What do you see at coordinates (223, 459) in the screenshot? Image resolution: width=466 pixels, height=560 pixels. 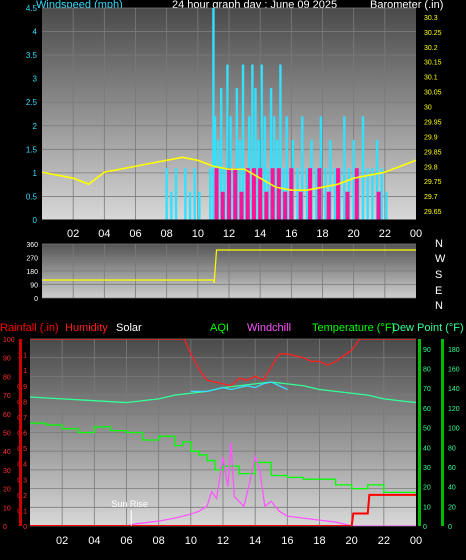 I see `aqi-line` at bounding box center [223, 459].